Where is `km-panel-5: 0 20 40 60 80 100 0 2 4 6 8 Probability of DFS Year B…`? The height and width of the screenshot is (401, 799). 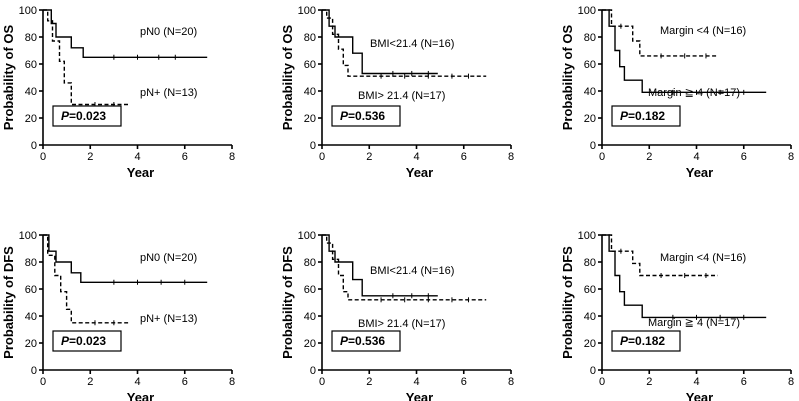 km-panel-5: 0 20 40 60 80 100 0 2 4 6 8 Probability of DFS Year B… is located at coordinates (397, 315).